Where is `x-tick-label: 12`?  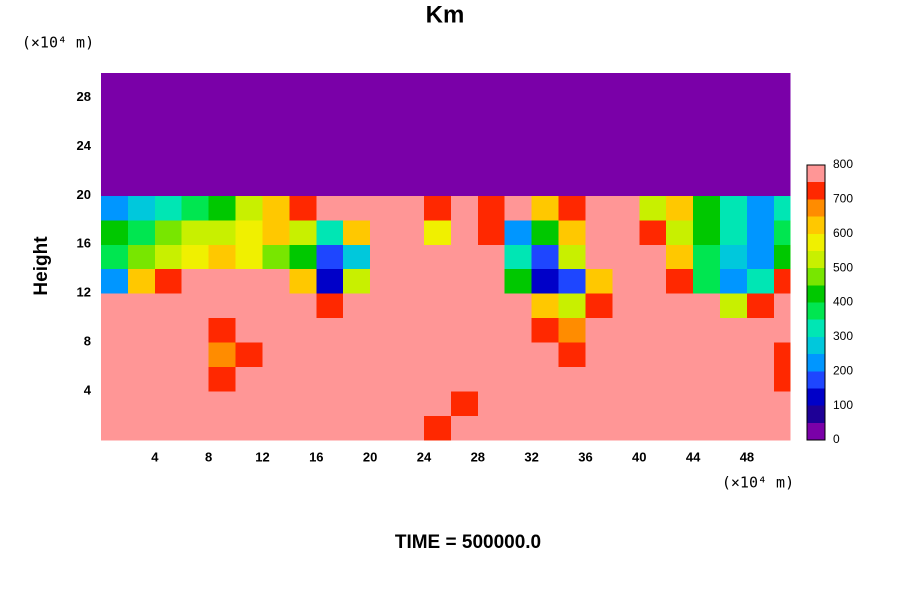 x-tick-label: 12 is located at coordinates (262, 456).